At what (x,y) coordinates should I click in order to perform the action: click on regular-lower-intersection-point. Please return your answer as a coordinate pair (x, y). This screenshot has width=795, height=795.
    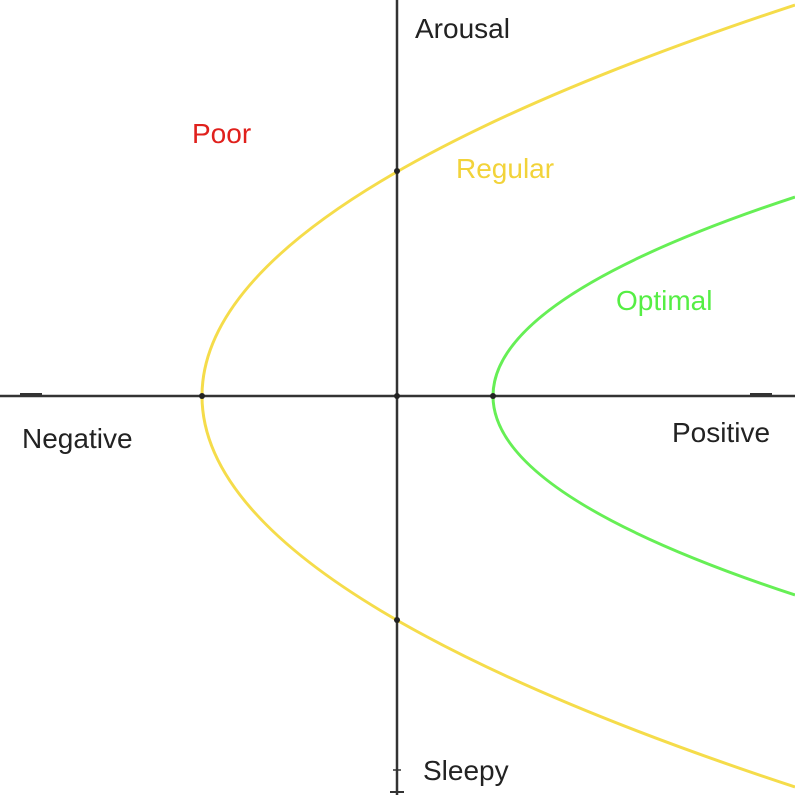
    Looking at the image, I should click on (397, 620).